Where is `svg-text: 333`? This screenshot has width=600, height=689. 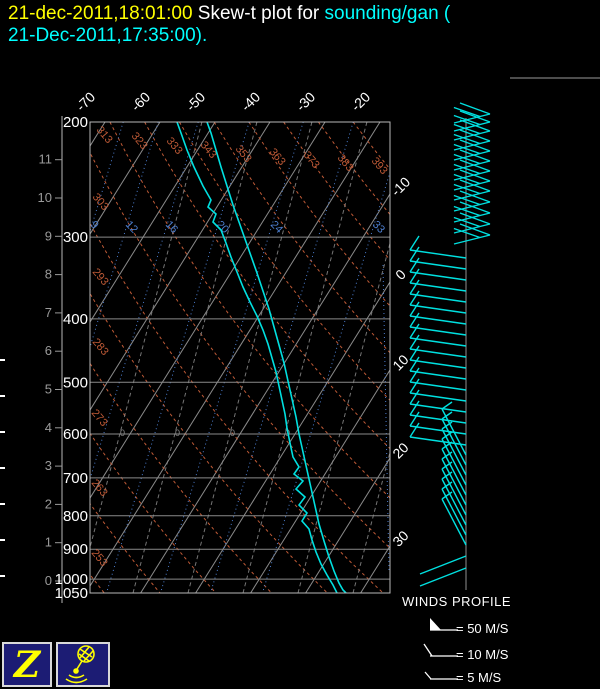
svg-text: 333 is located at coordinates (174, 146).